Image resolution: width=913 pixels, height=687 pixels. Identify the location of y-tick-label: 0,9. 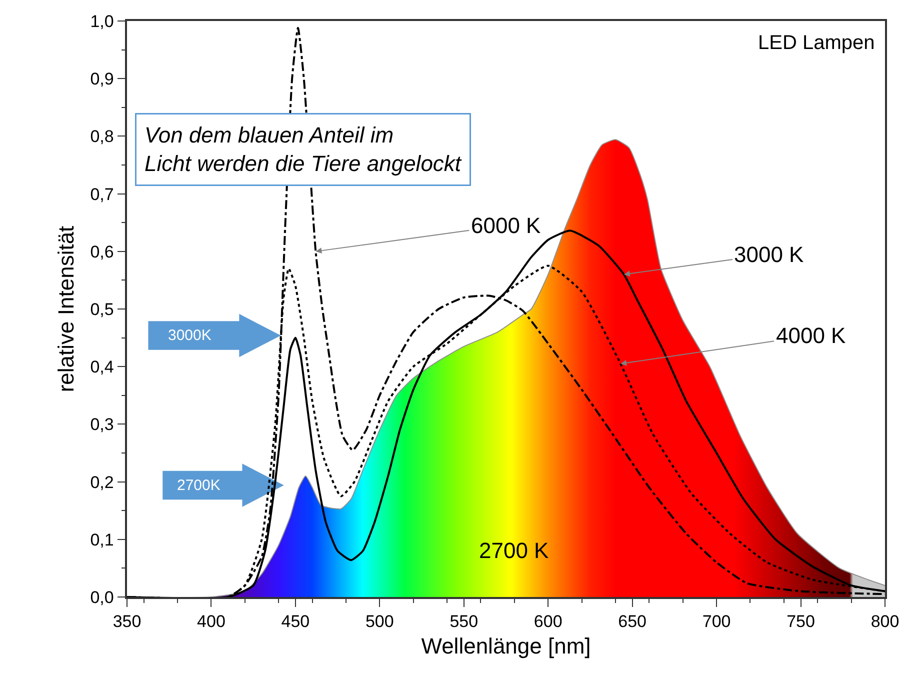
(102, 79).